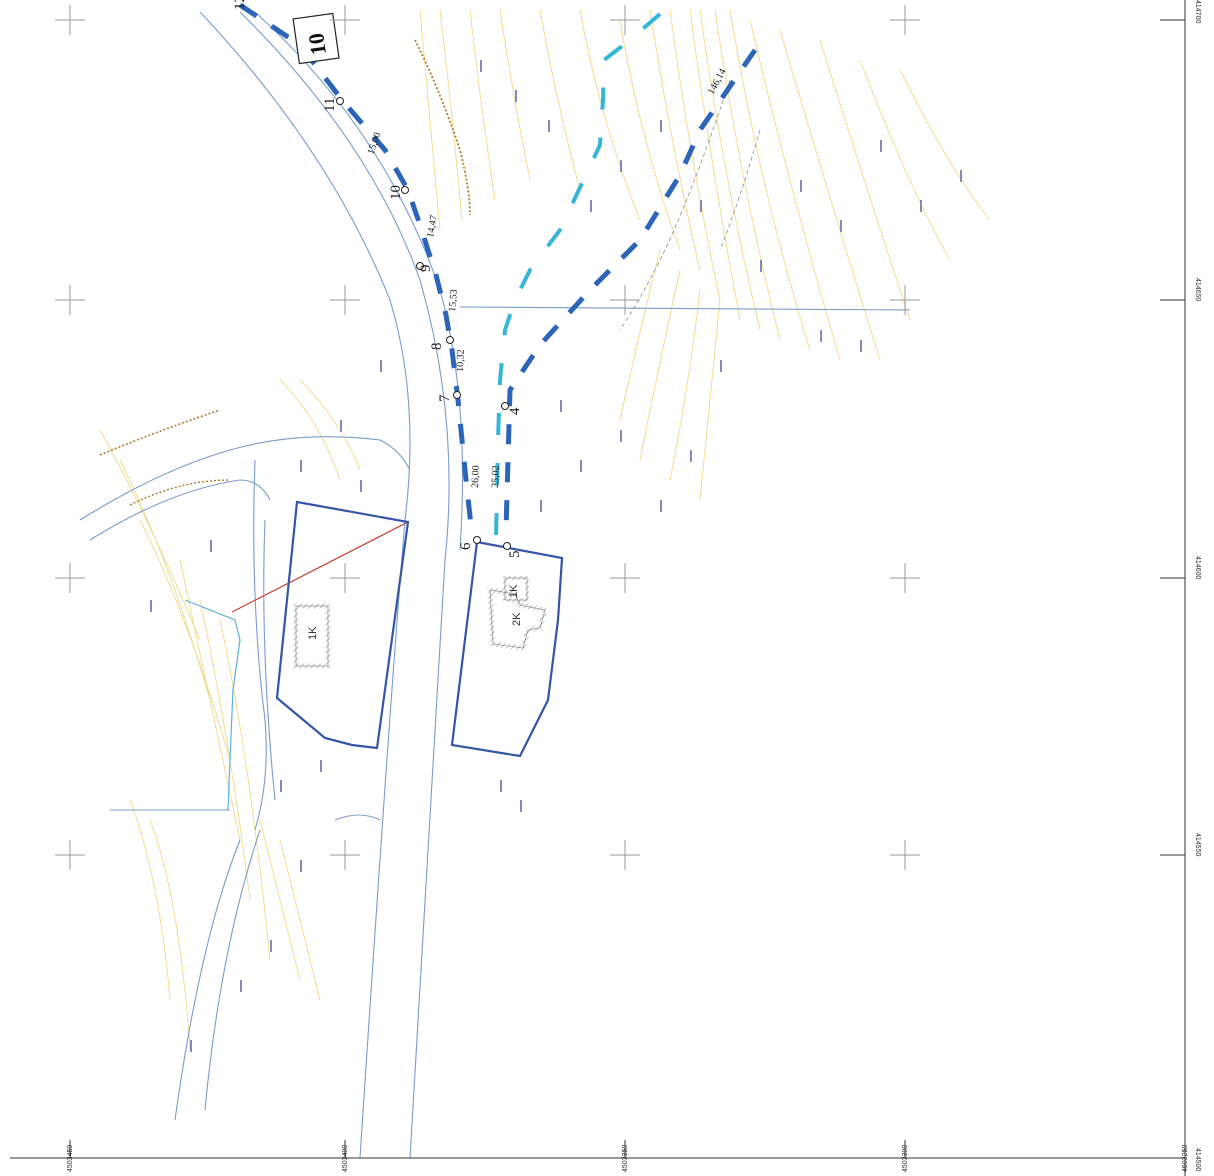  I want to click on red-connector-line, so click(320, 567).